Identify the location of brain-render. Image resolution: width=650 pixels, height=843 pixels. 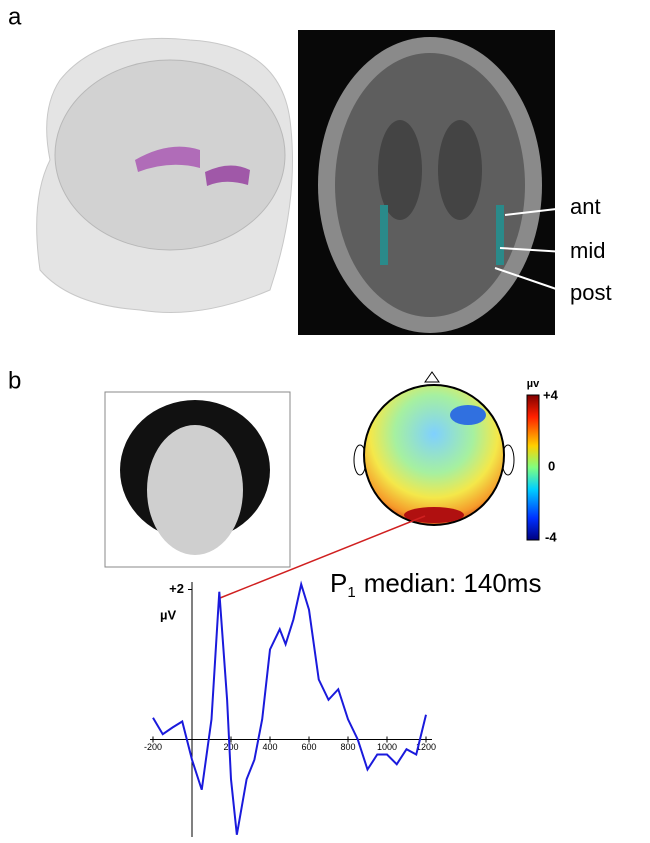
(164, 175).